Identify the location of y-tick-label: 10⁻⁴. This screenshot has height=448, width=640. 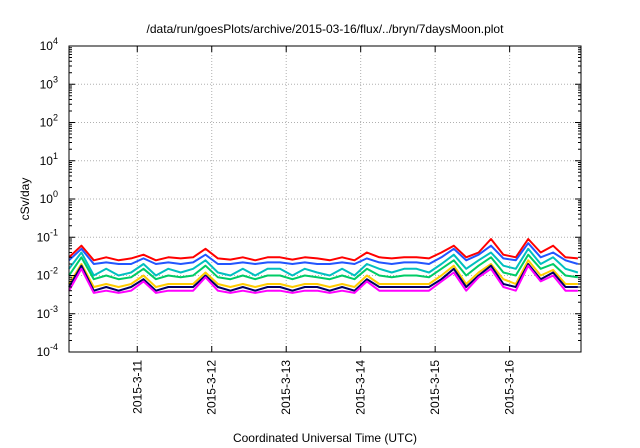
(47, 350).